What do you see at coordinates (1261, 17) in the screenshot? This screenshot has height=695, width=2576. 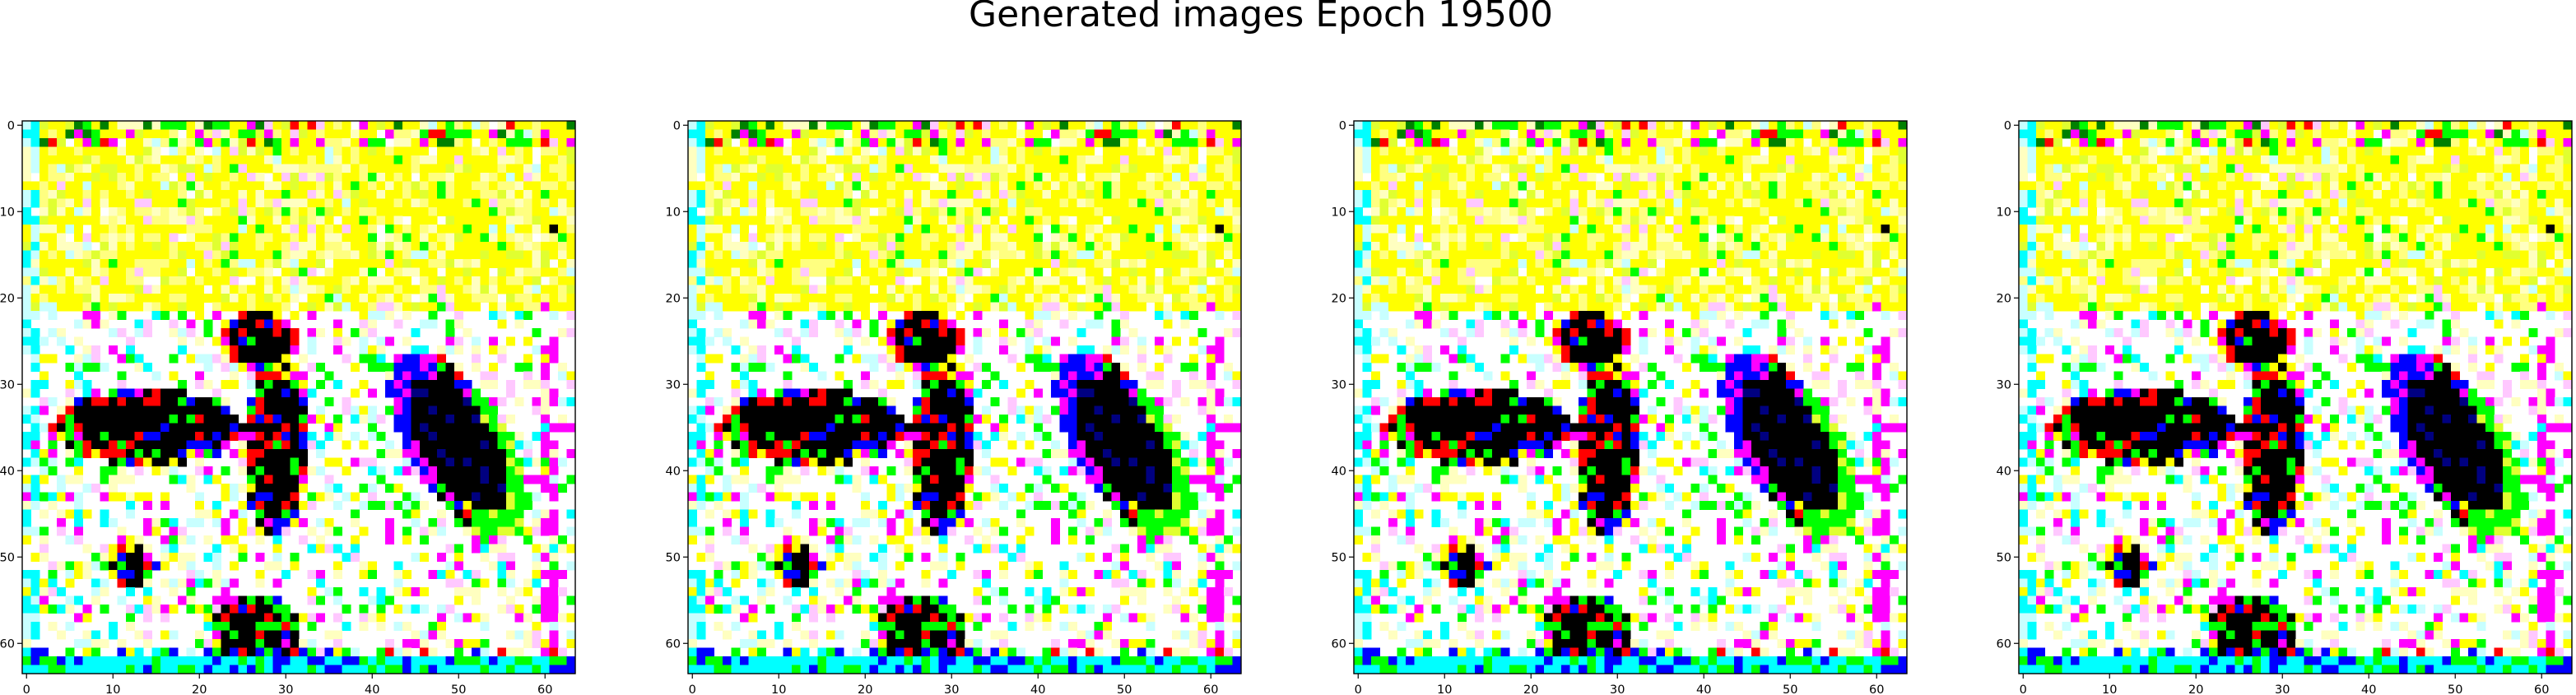 I see `figure-title: Generated images Epoch 19500` at bounding box center [1261, 17].